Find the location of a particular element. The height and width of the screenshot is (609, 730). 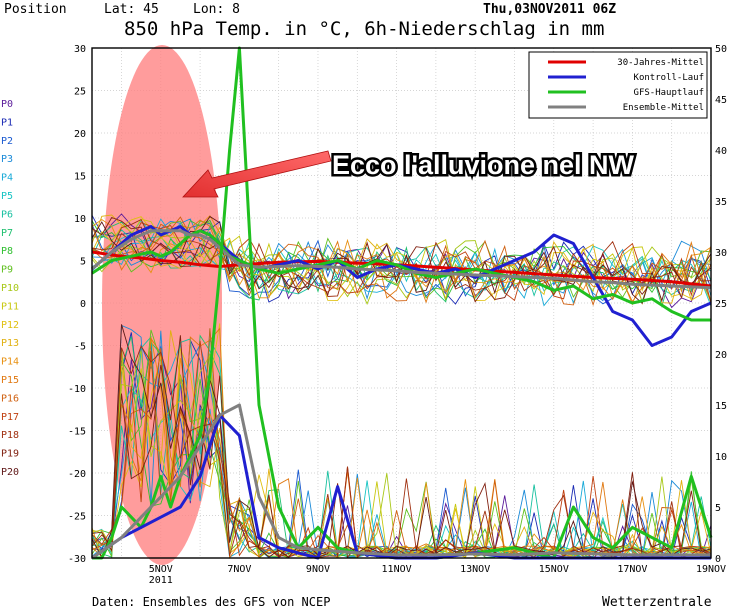

date-label: Thu,03NOV2011 06Z is located at coordinates (549, 9).